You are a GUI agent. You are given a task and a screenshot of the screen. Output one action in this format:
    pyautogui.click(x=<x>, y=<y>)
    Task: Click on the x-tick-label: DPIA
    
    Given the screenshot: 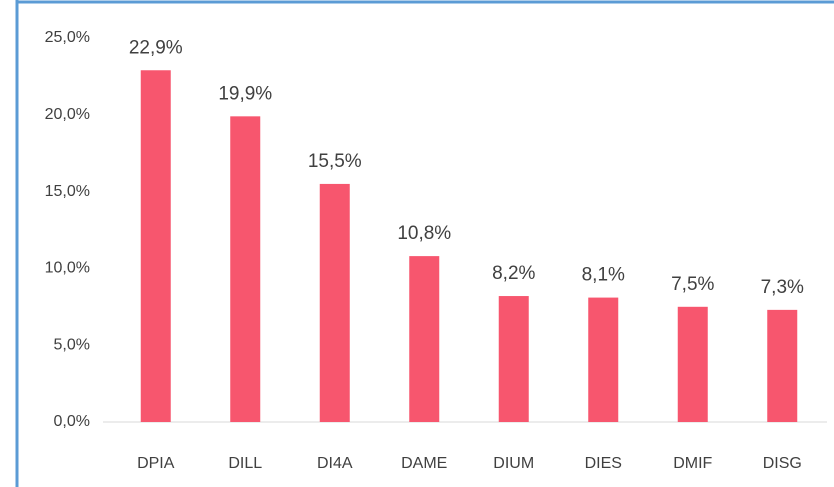 What is the action you would take?
    pyautogui.click(x=156, y=463)
    